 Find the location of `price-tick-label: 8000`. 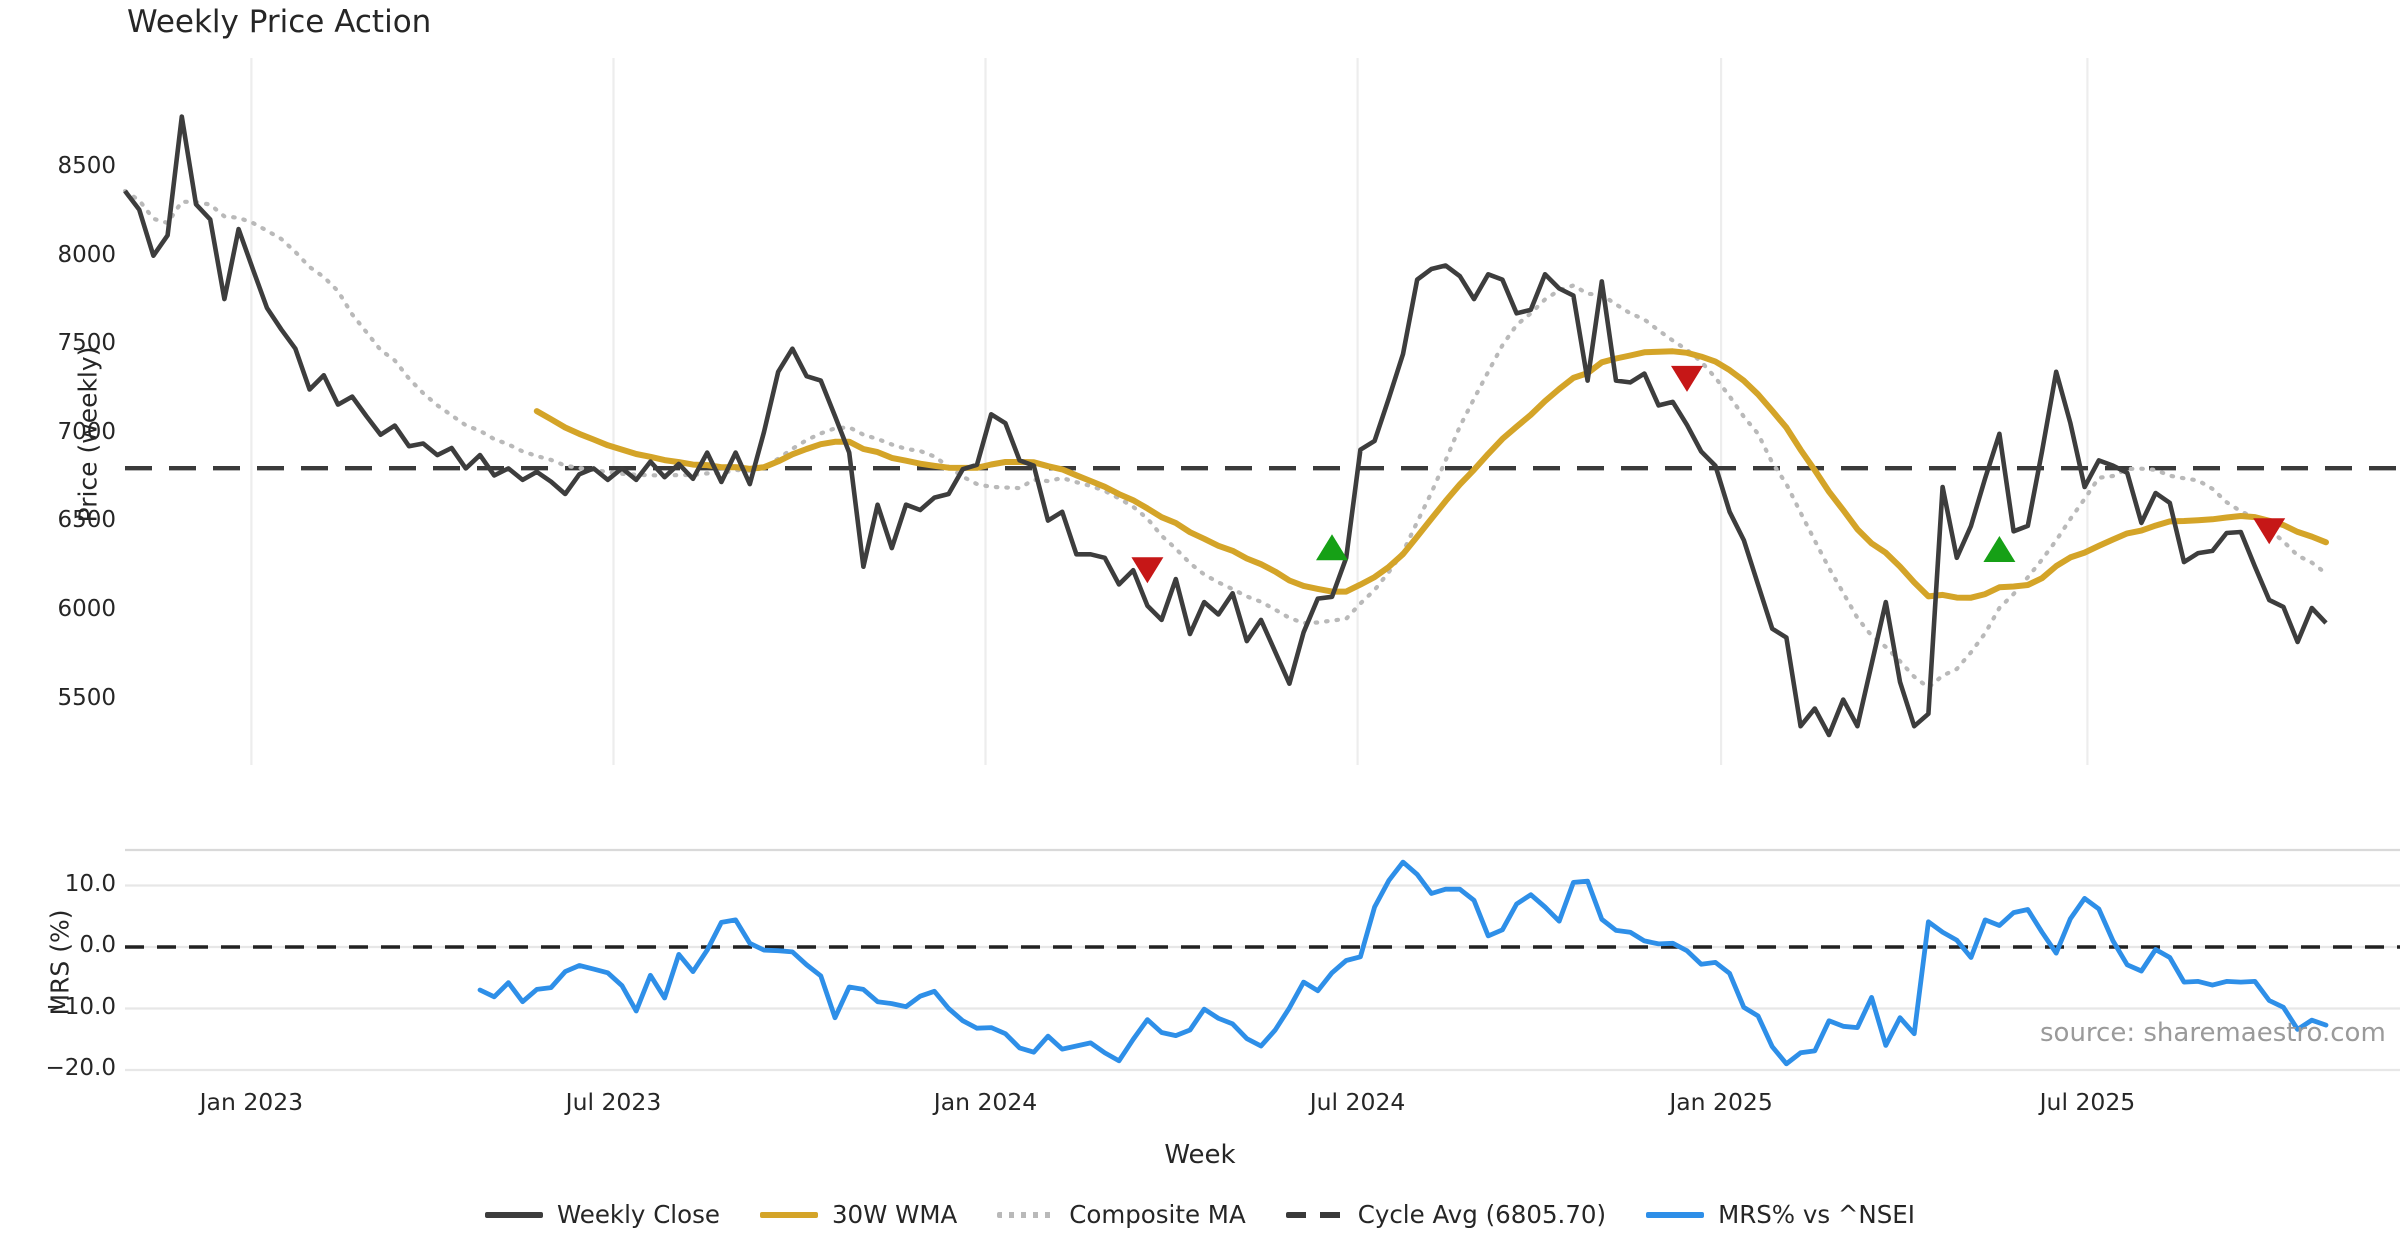

price-tick-label: 8000 is located at coordinates (86, 254).